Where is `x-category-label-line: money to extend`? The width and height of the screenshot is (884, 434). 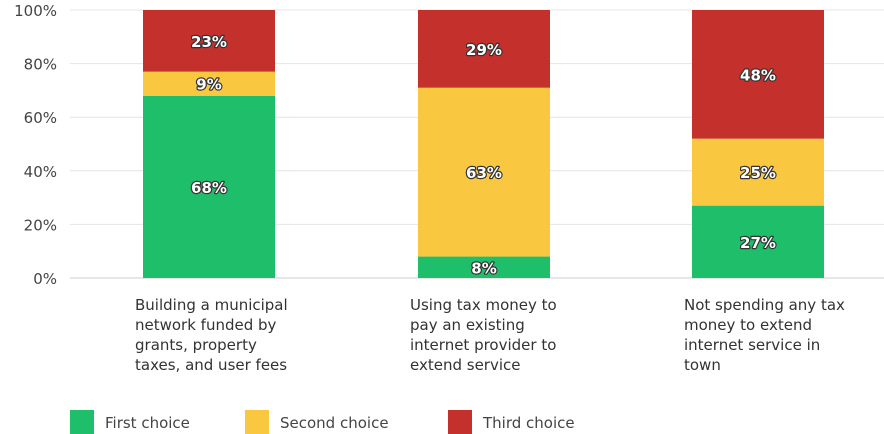 x-category-label-line: money to extend is located at coordinates (748, 325).